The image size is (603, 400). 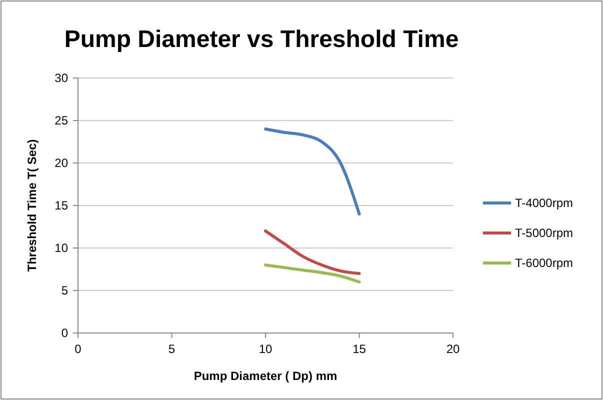 I want to click on y-tick-label: 30, so click(x=61, y=78).